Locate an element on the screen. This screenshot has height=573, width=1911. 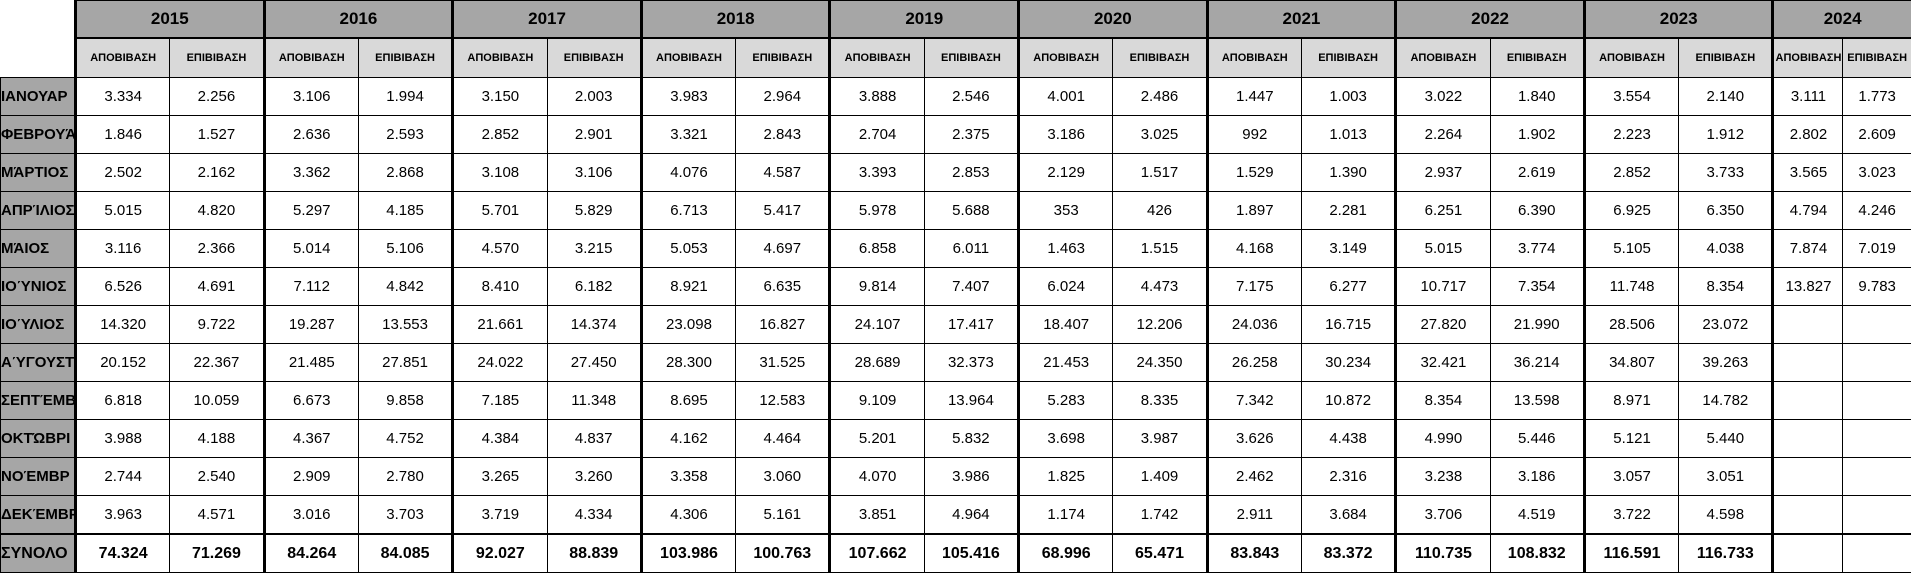
cell: 5.978 is located at coordinates (876, 210).